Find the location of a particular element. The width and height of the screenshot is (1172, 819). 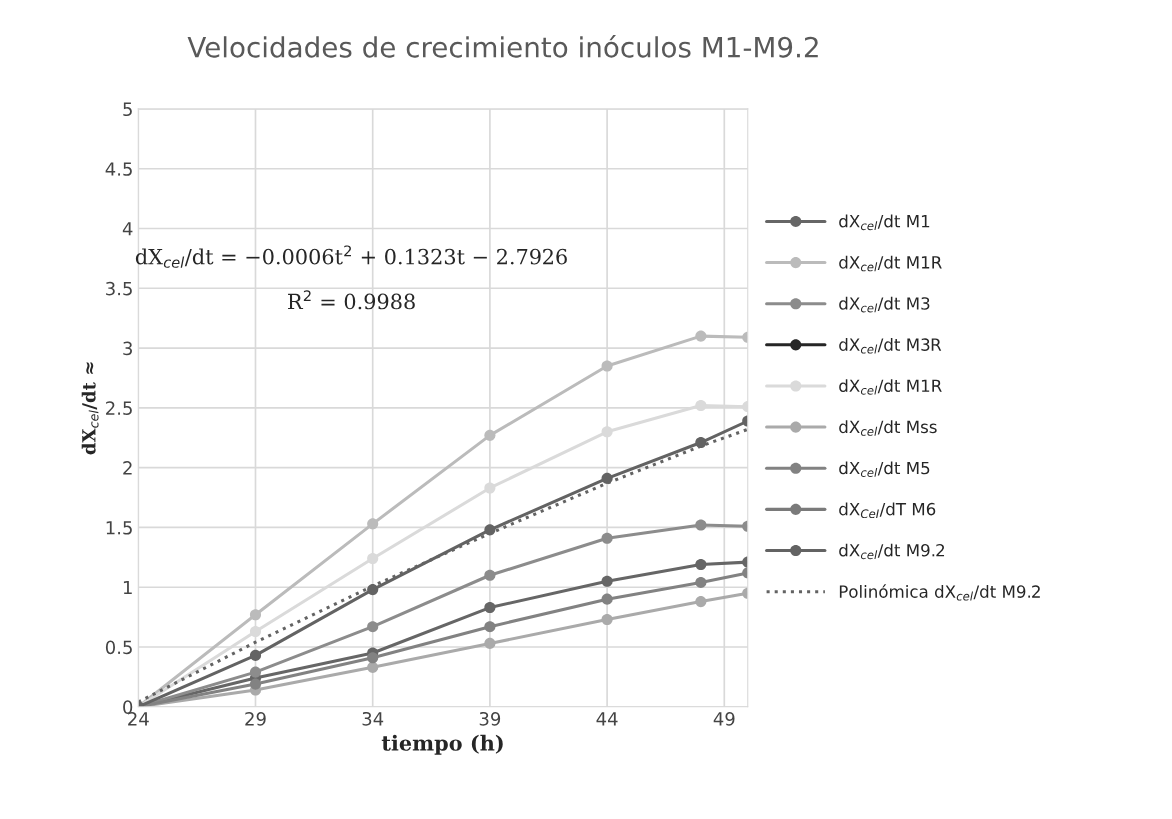

y-tick-label: 2.5 is located at coordinates (119, 408).